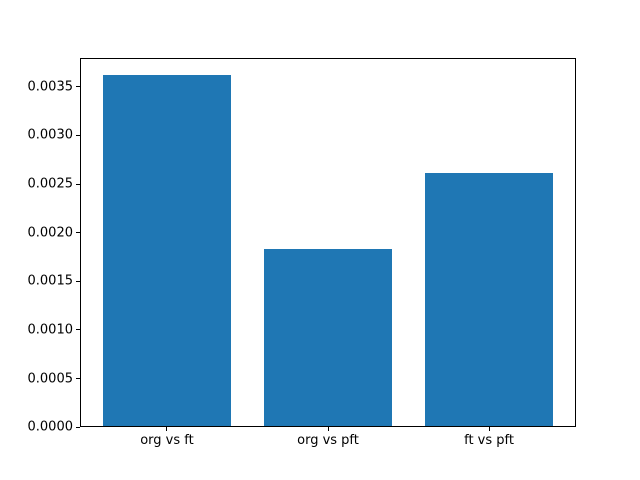 The width and height of the screenshot is (640, 480). I want to click on y-tick-label: 0.0005, so click(50, 379).